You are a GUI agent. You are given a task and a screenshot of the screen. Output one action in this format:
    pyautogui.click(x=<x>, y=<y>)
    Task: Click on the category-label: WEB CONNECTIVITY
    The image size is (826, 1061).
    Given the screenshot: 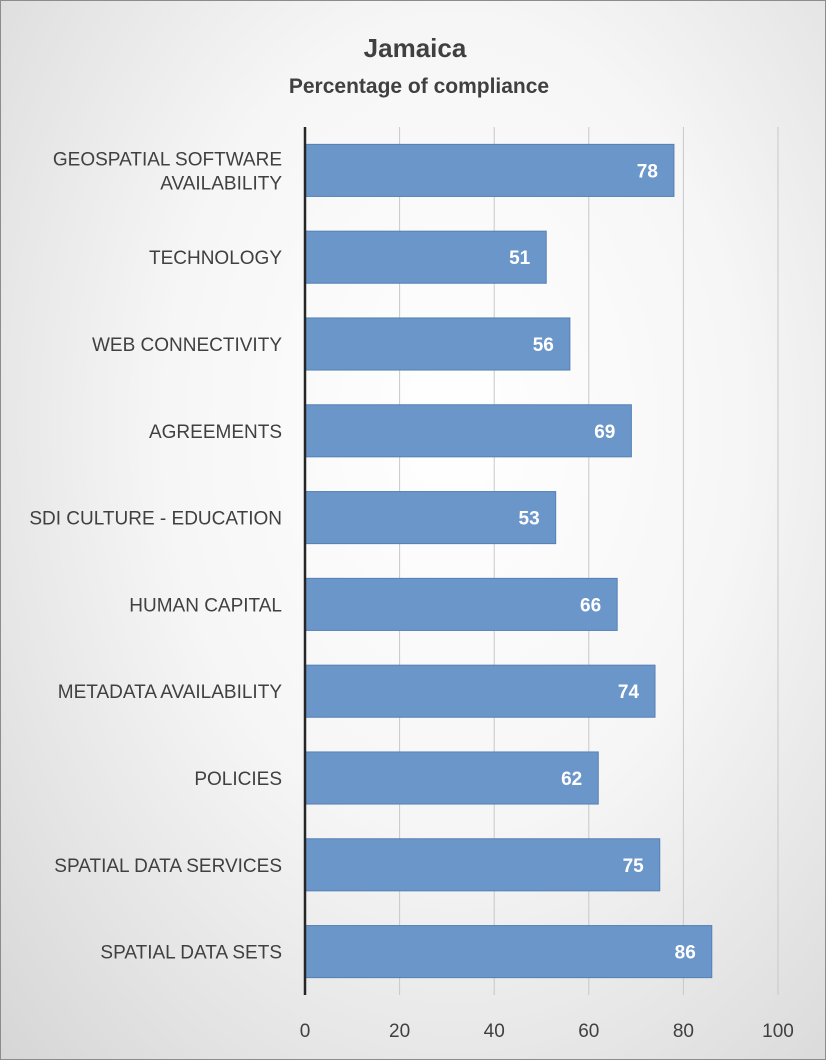 What is the action you would take?
    pyautogui.click(x=187, y=345)
    